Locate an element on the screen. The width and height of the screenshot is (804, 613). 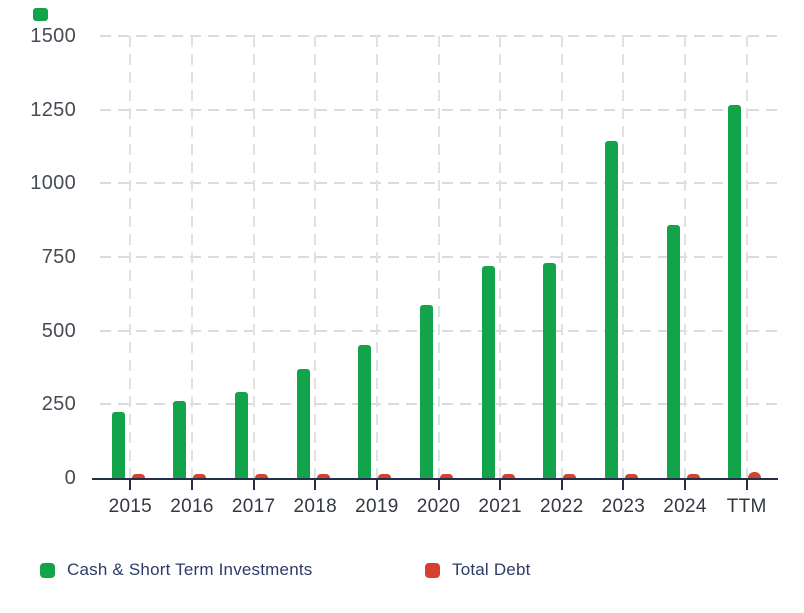
bar-debt-2021 is located at coordinates (508, 476).